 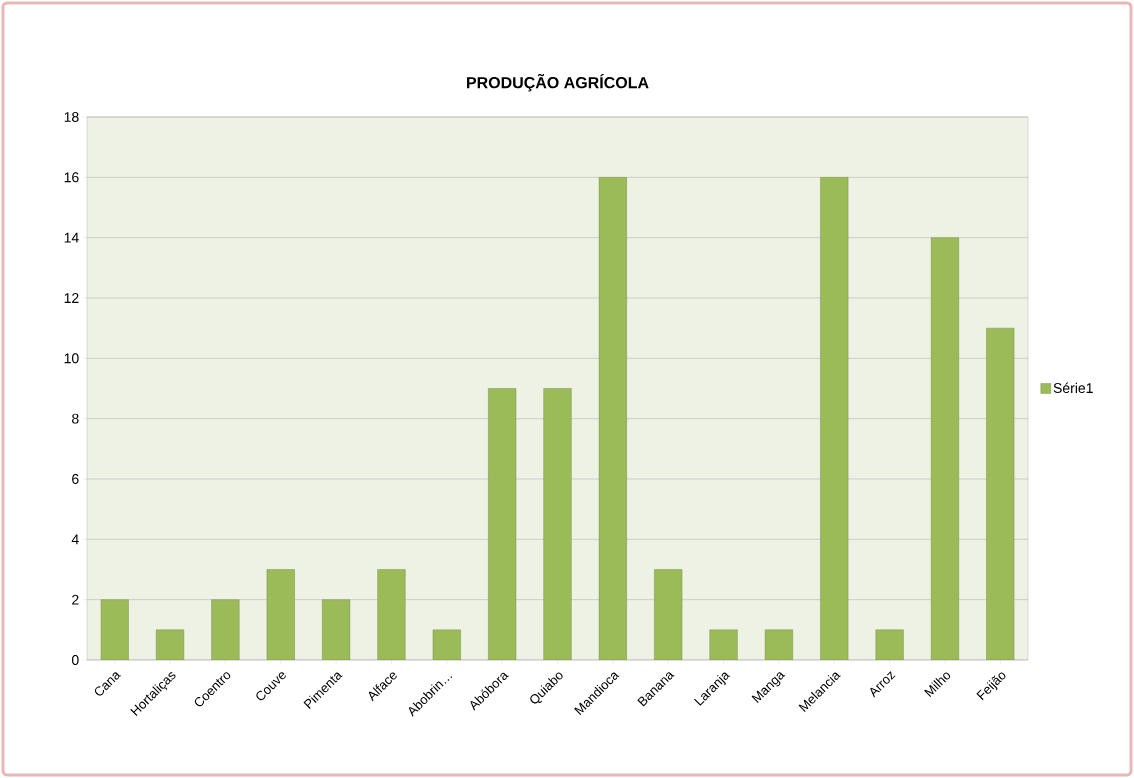 I want to click on y-tick-label: 10, so click(x=71, y=358).